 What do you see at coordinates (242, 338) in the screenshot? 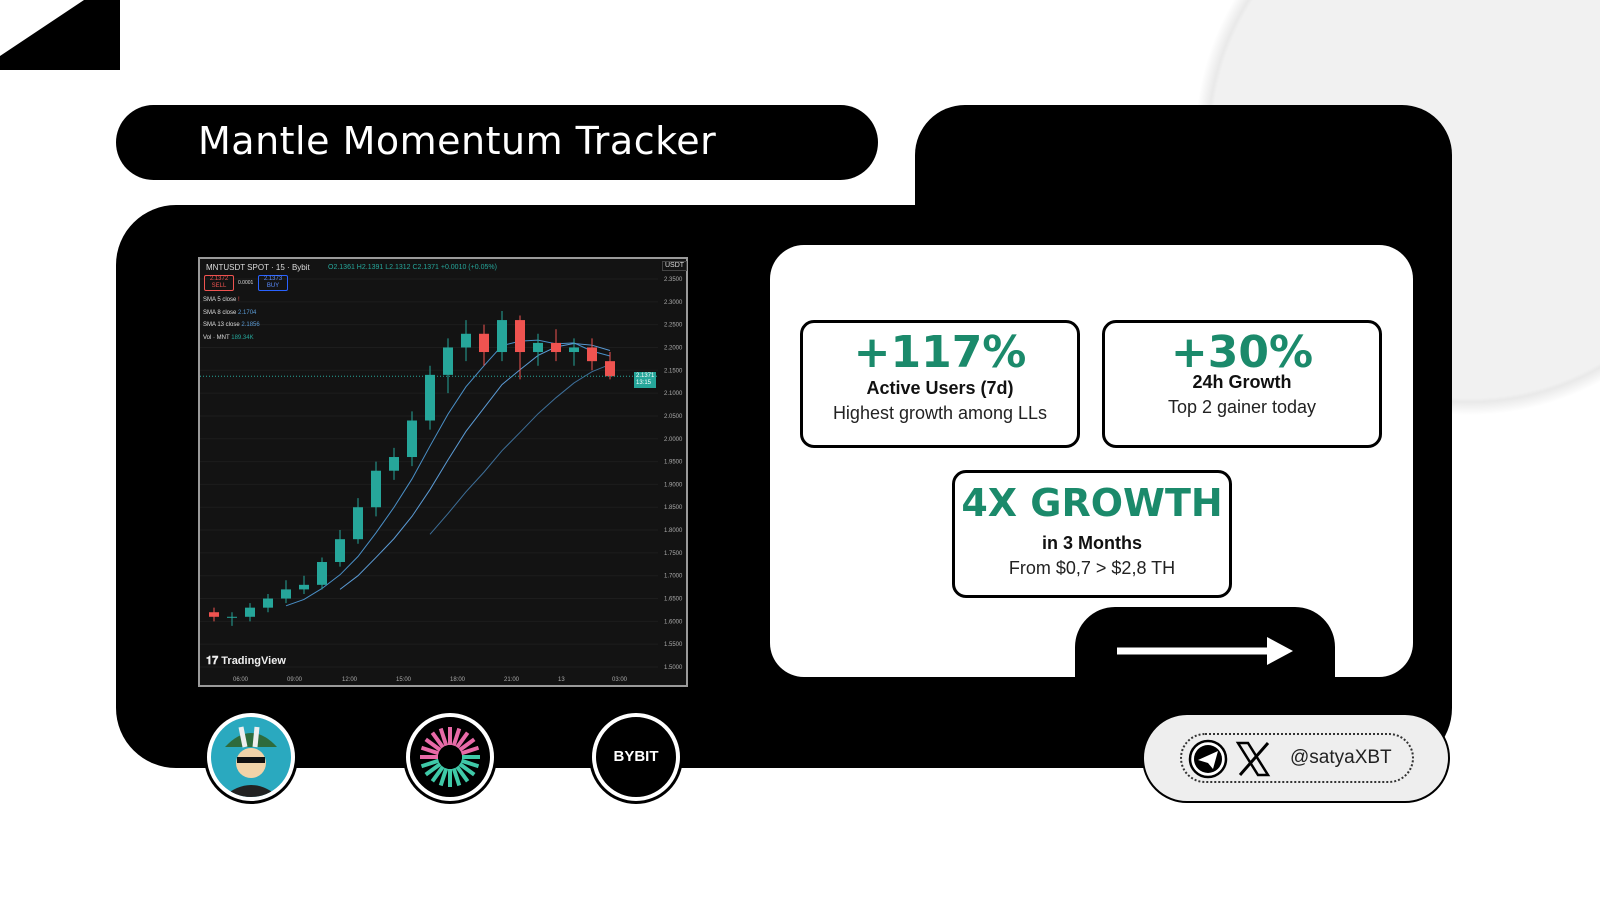
I see `indicator-value: 189.34K` at bounding box center [242, 338].